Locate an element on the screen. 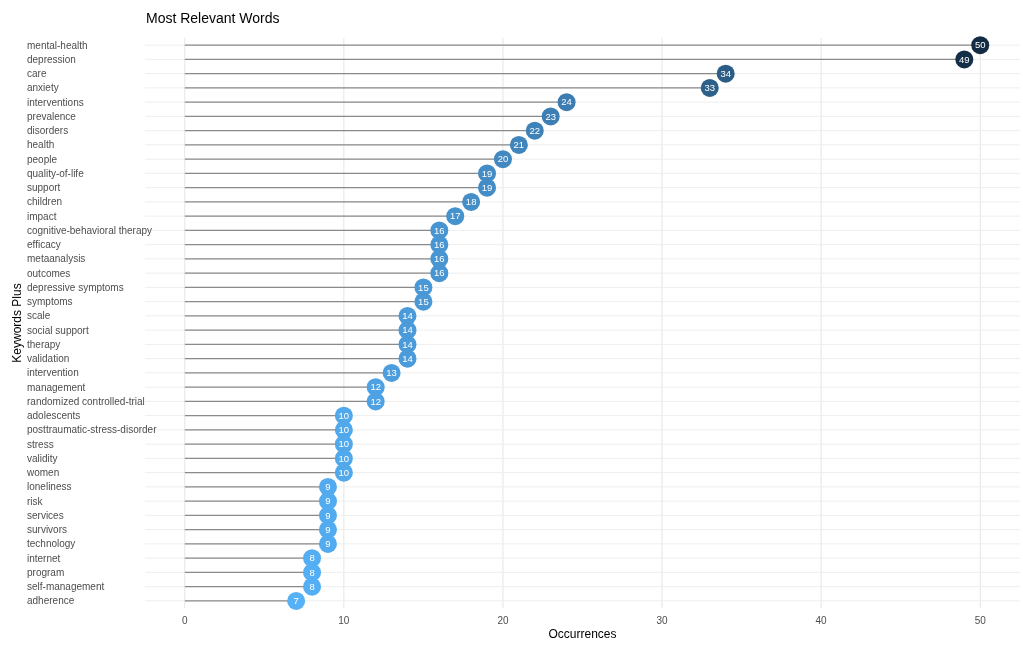  x-tick-label: 10 is located at coordinates (344, 620).